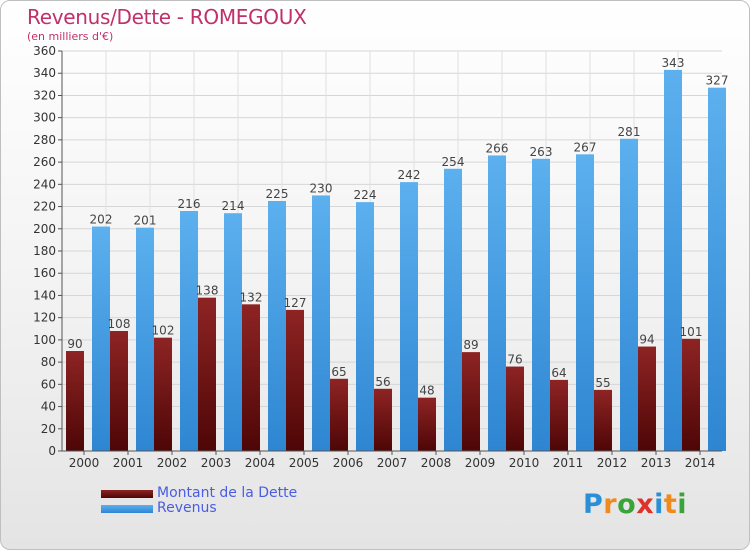 This screenshot has height=550, width=750. I want to click on data-label-revenue: 242, so click(409, 175).